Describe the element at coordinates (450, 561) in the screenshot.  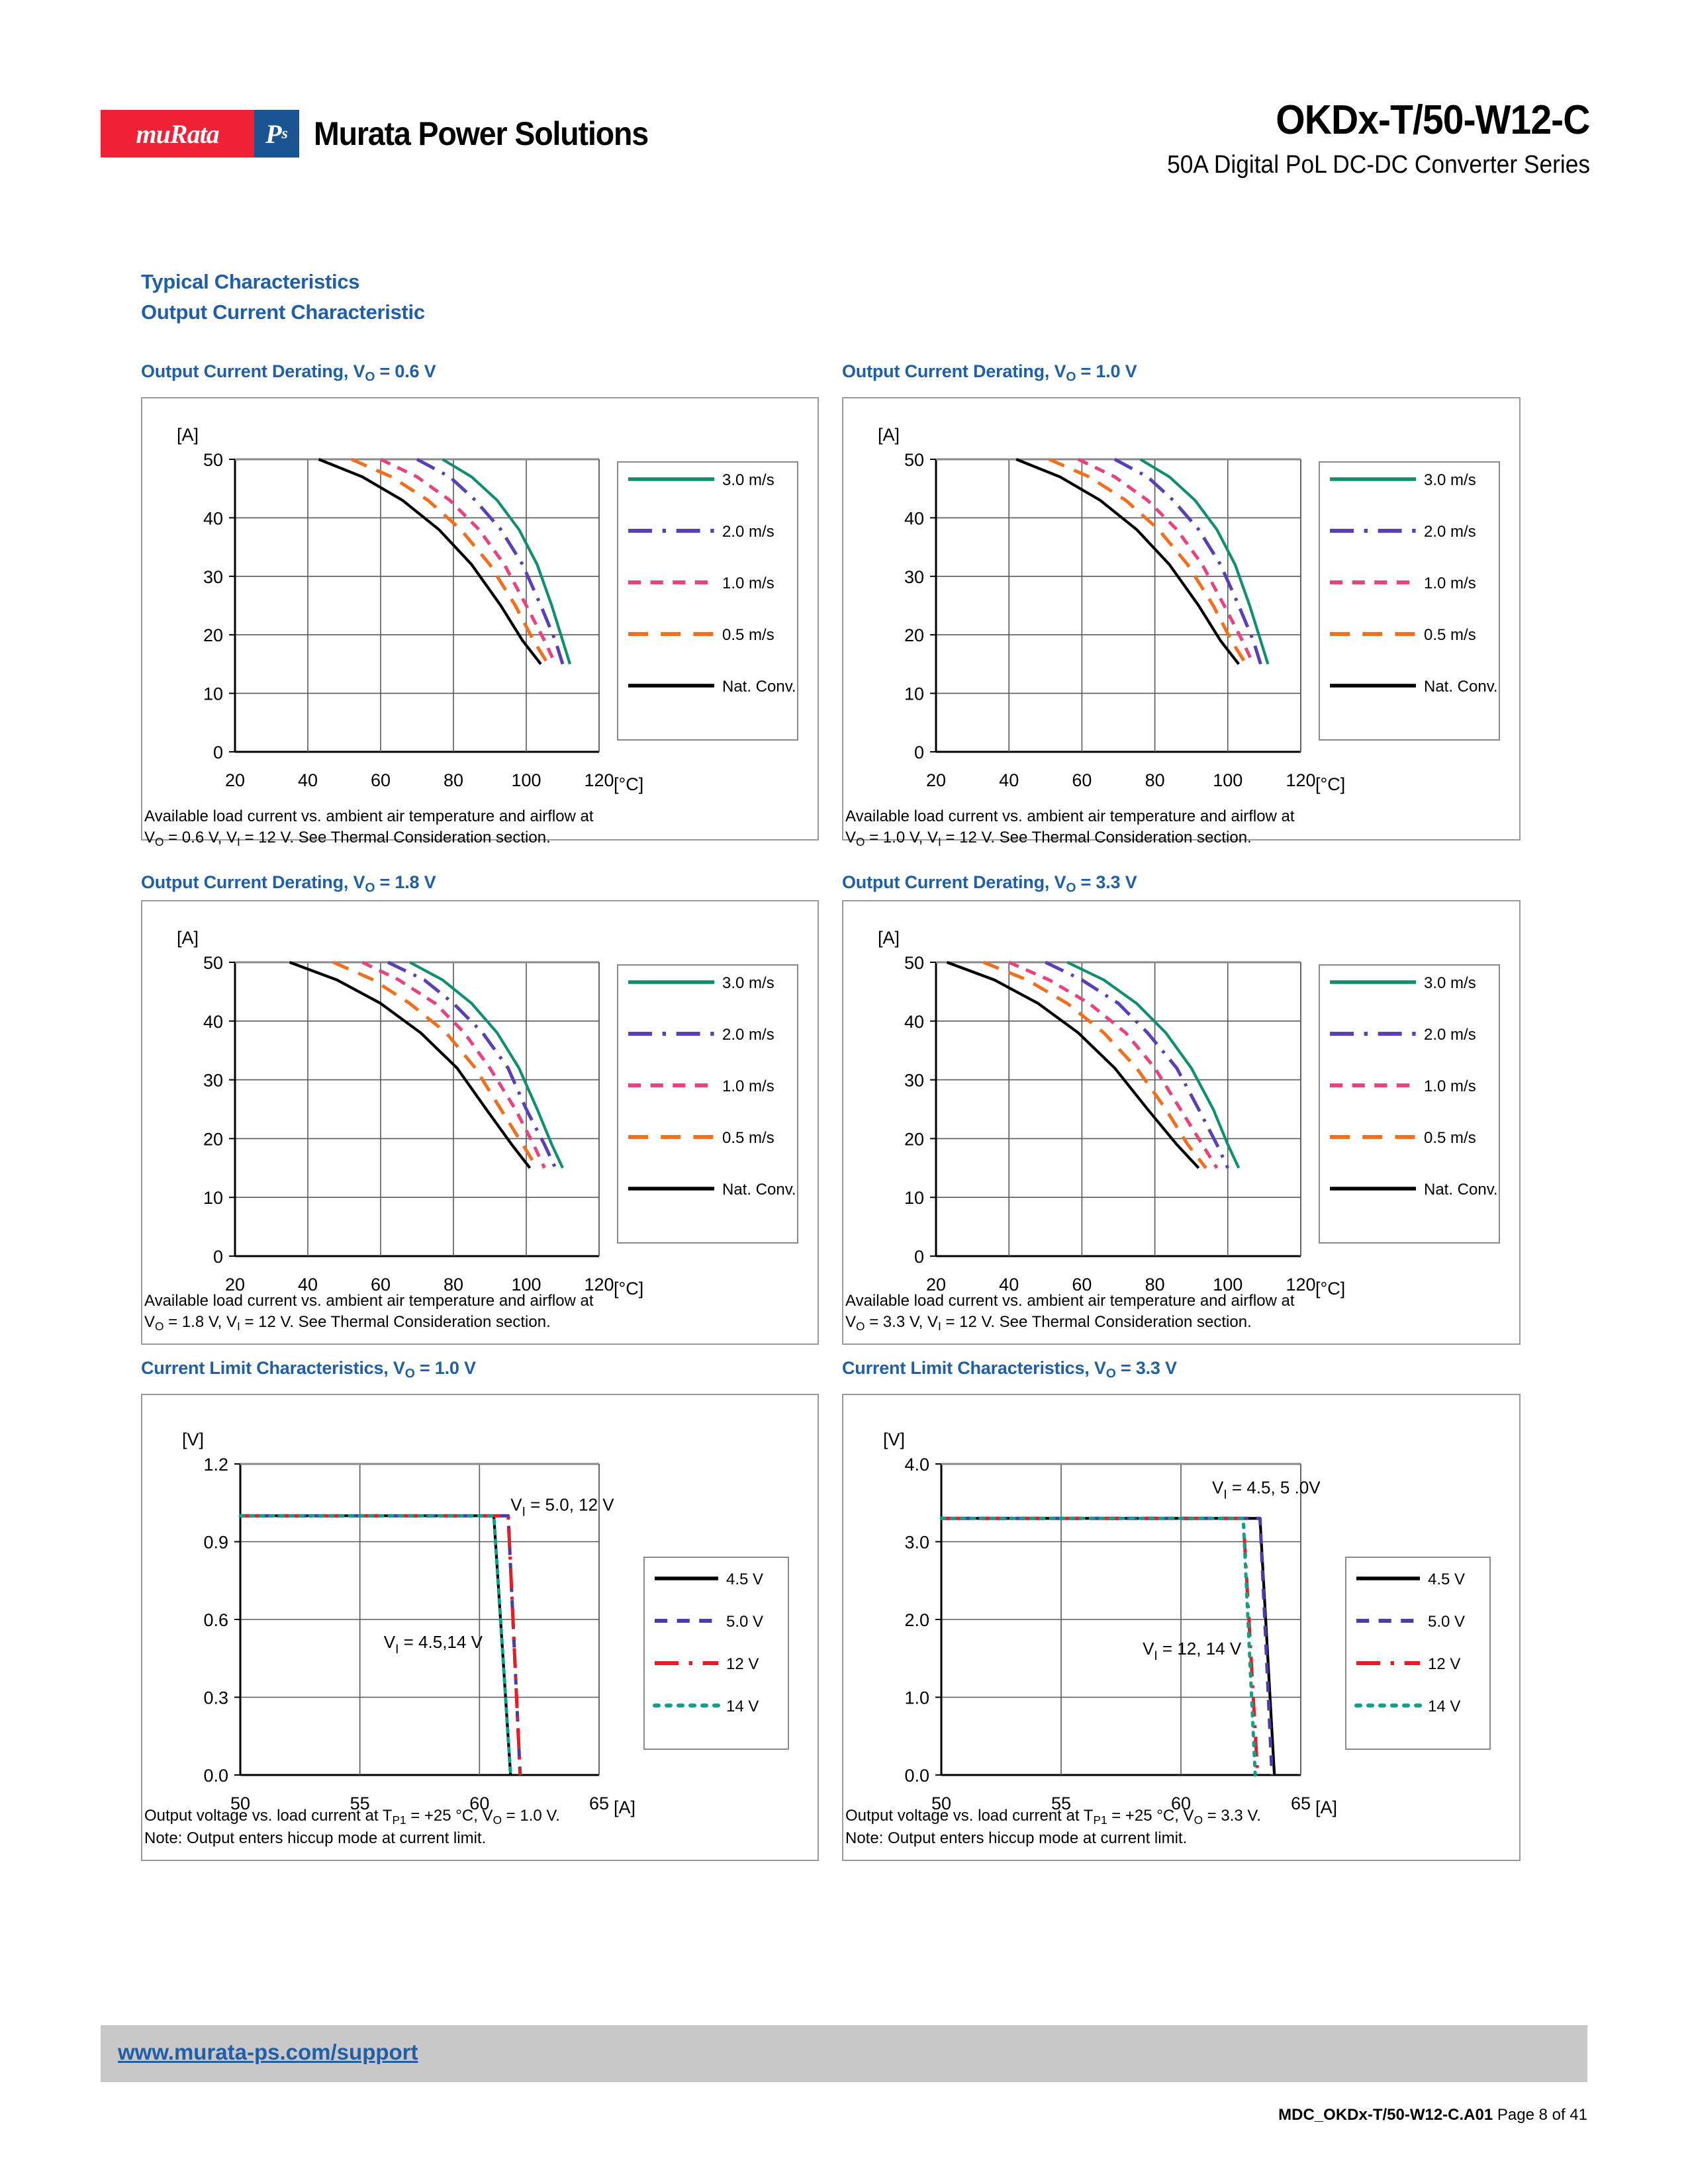
I see `series-line-0-5-m-s` at that location.